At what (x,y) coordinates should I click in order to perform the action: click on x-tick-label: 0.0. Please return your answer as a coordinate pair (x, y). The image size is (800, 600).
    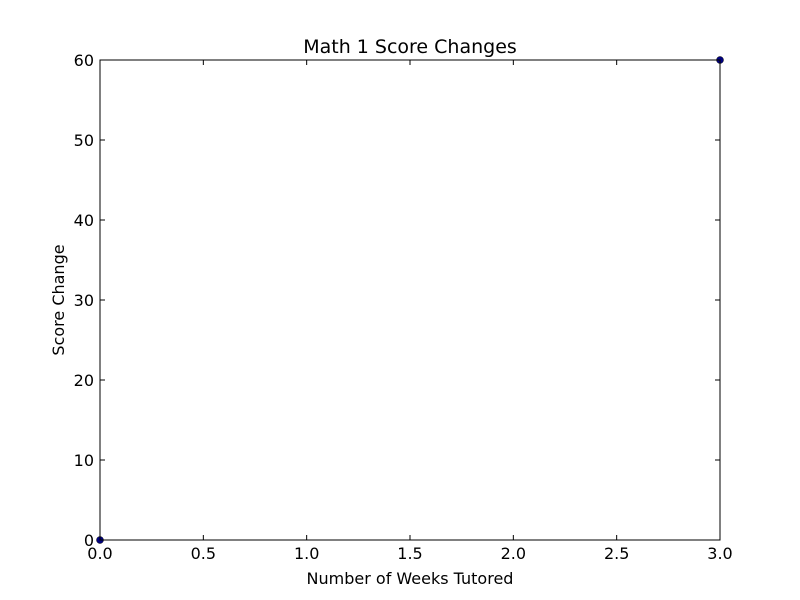
    Looking at the image, I should click on (99, 553).